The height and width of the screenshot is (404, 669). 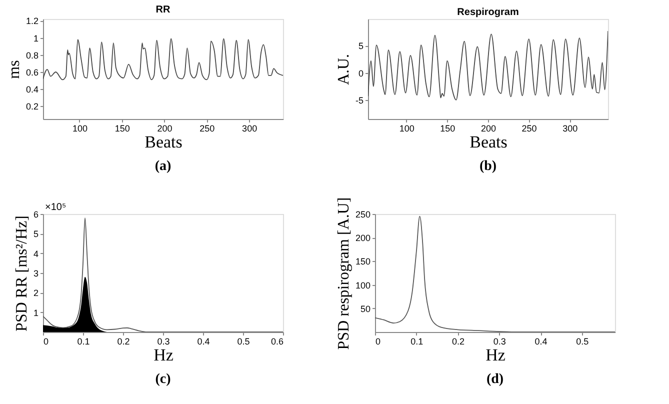 I want to click on text: (a), so click(x=163, y=166).